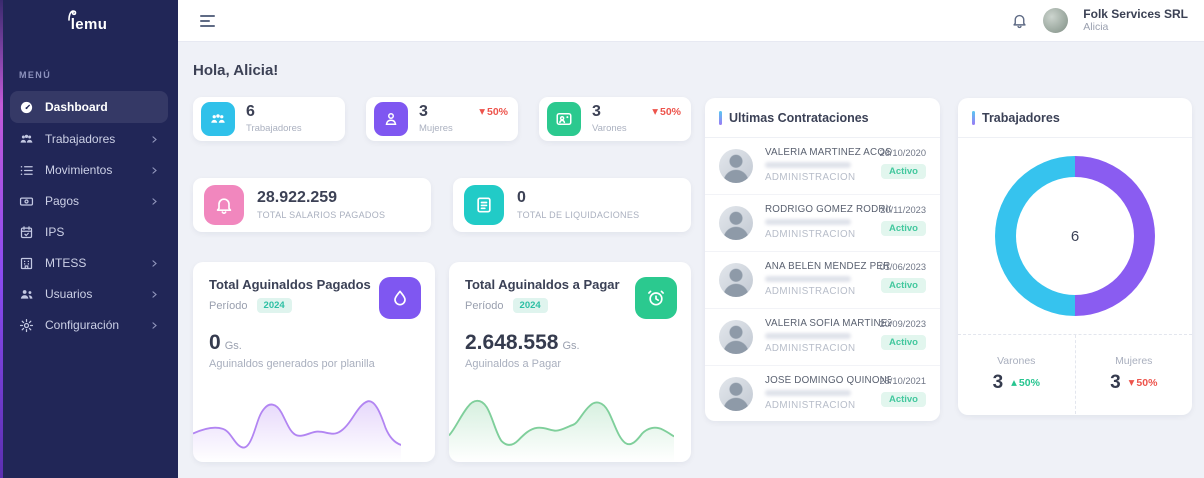  Describe the element at coordinates (66, 263) in the screenshot. I see `sidebar-item-label: MTESS` at that location.